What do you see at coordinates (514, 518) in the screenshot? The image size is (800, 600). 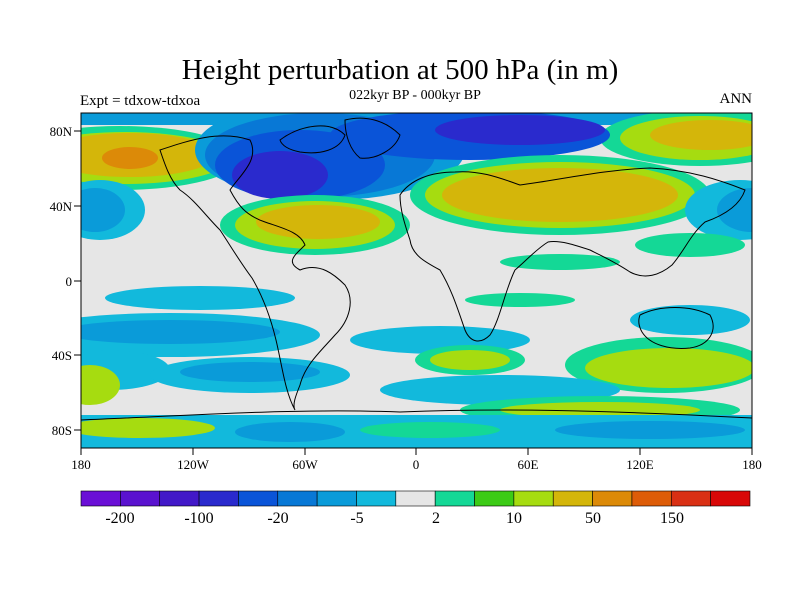 I see `colorbar-label: 10` at bounding box center [514, 518].